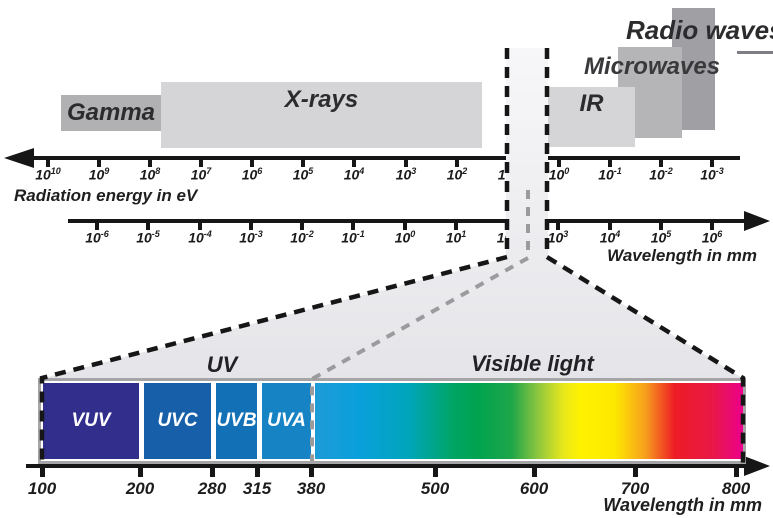 The image size is (773, 518). Describe the element at coordinates (712, 237) in the screenshot. I see `wavelength-tick-label: 10⁶` at that location.